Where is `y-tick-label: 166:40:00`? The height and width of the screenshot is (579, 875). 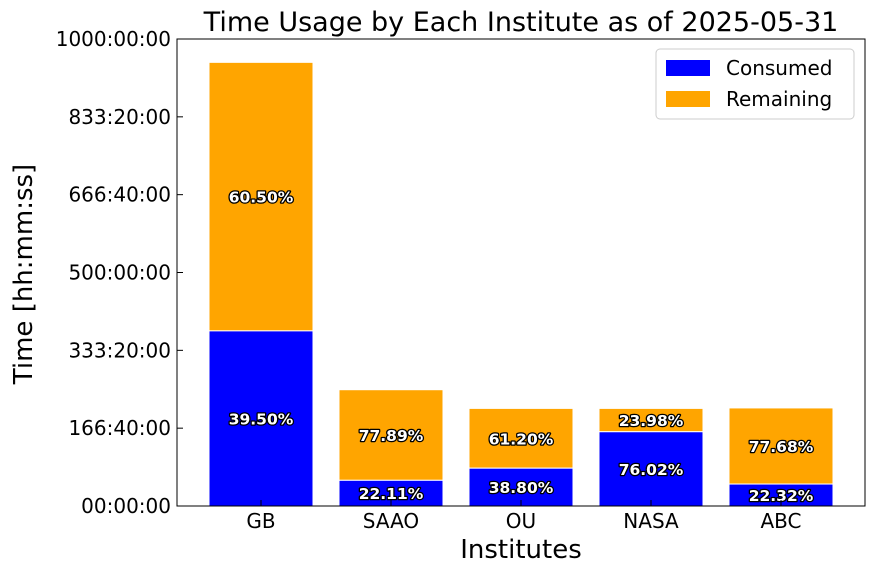 y-tick-label: 166:40:00 is located at coordinates (119, 428).